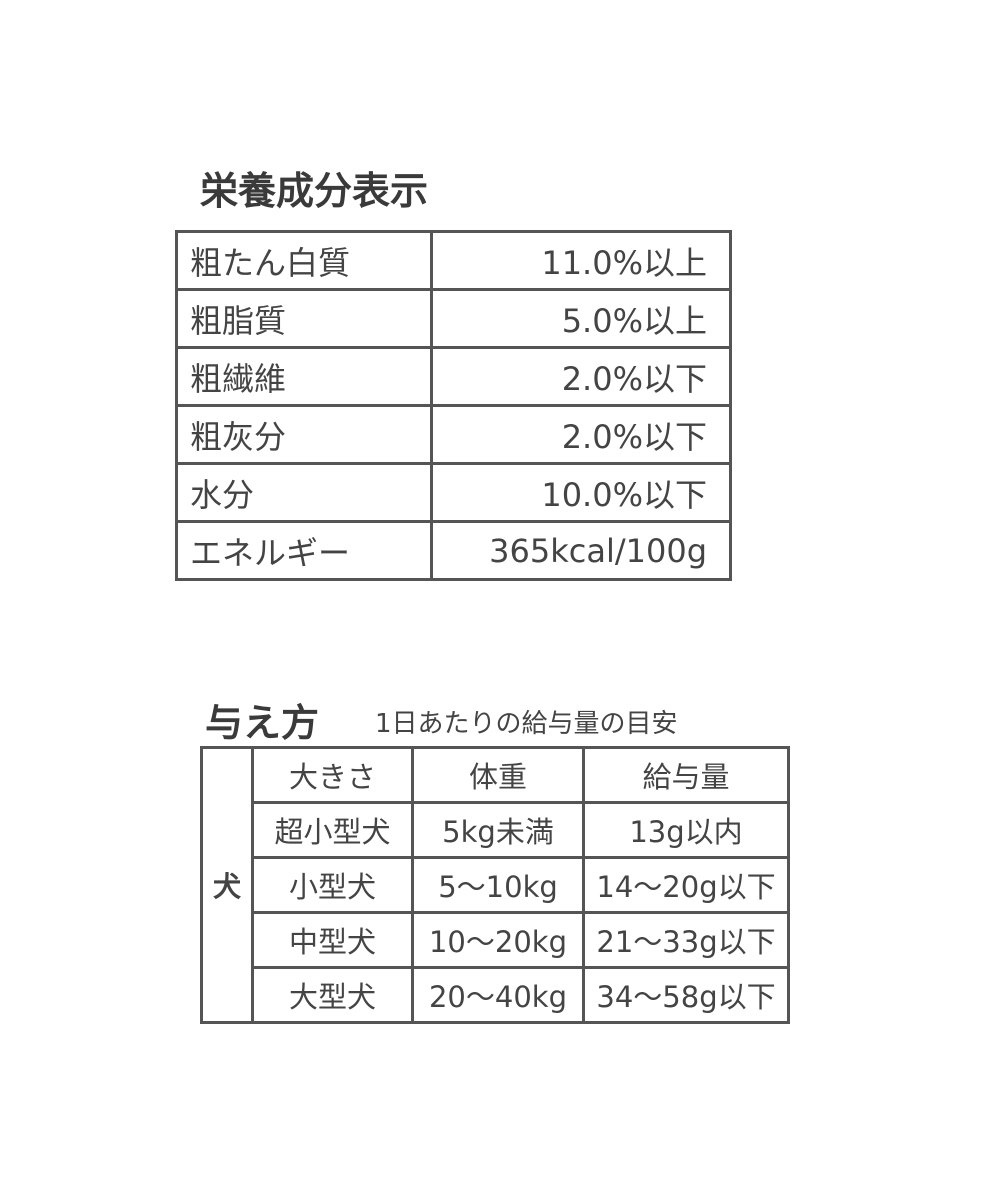 The width and height of the screenshot is (1000, 1200). I want to click on size-cell: 大型犬, so click(332, 995).